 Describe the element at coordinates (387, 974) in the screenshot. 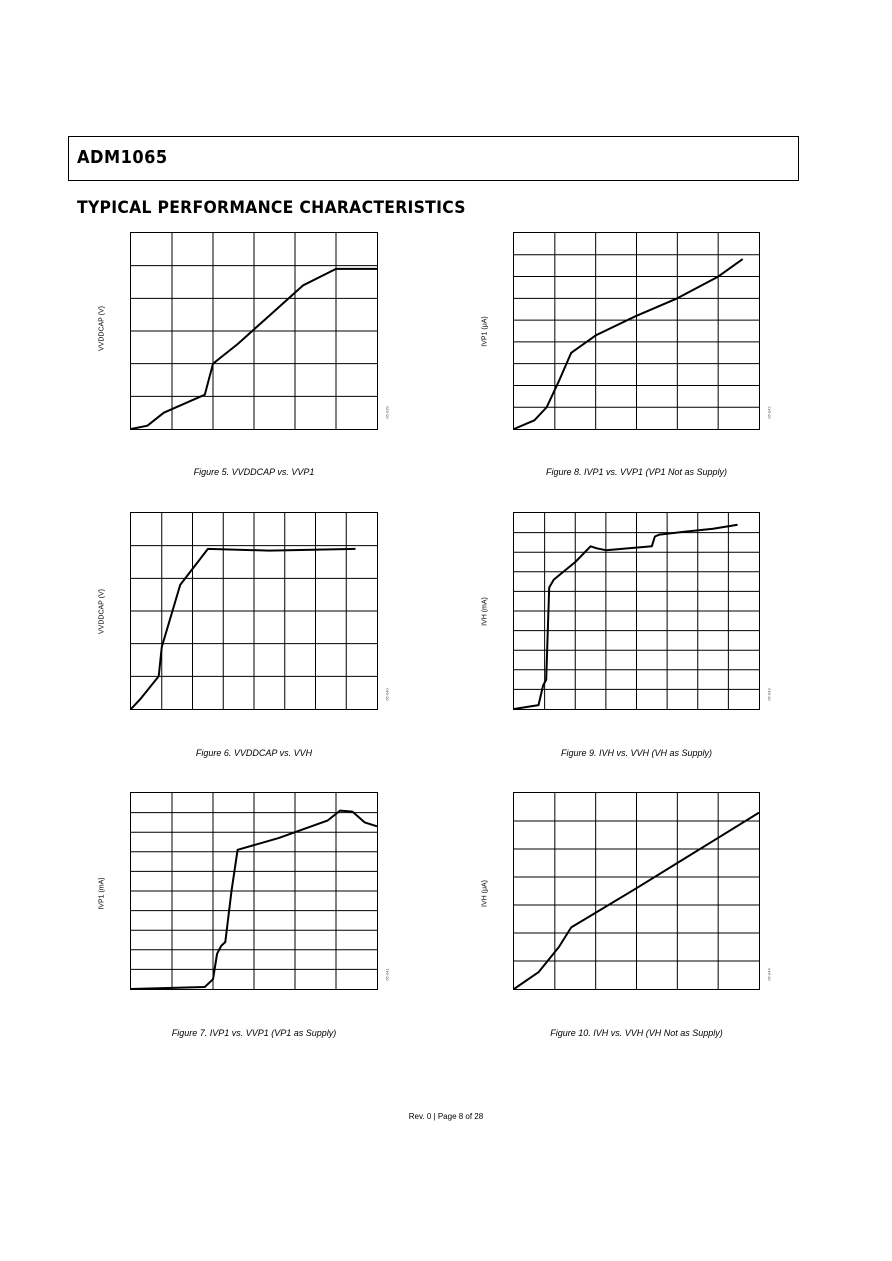

I see `figure-id: 05-041` at that location.